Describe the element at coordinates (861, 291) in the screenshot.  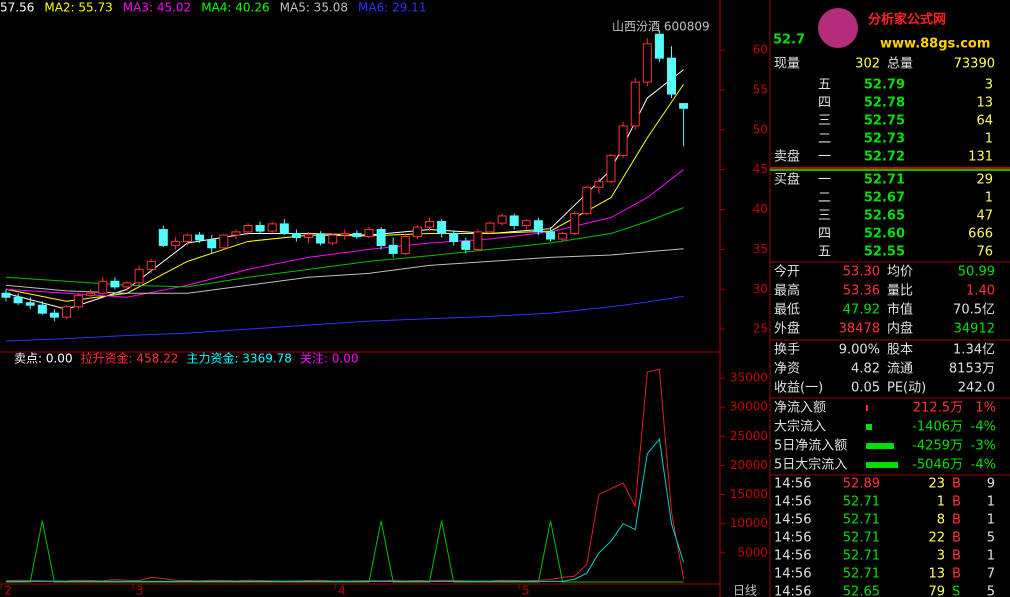
I see `value: 53.36` at that location.